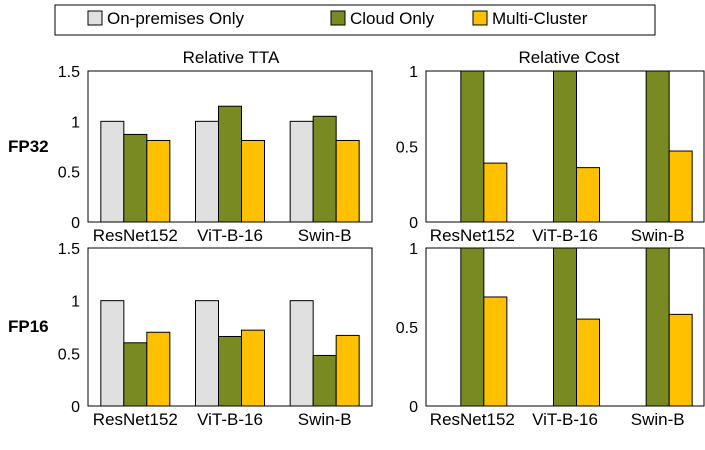  Describe the element at coordinates (658, 235) in the screenshot. I see `x-category-label-cost-fp32-swin-b: Swin-B` at that location.